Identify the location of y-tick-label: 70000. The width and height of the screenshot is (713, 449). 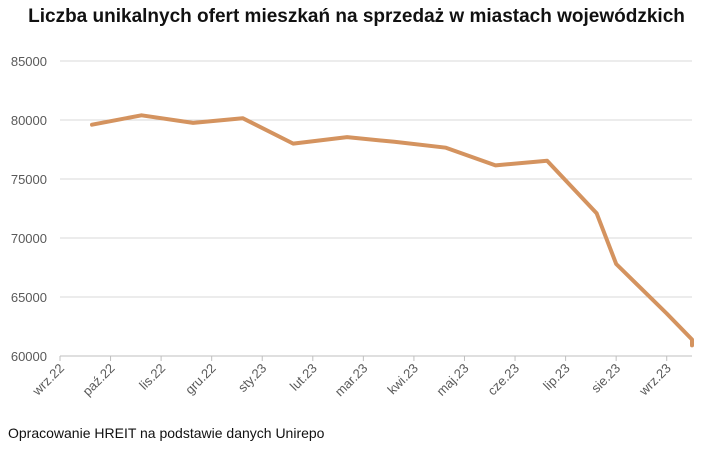
(29, 238).